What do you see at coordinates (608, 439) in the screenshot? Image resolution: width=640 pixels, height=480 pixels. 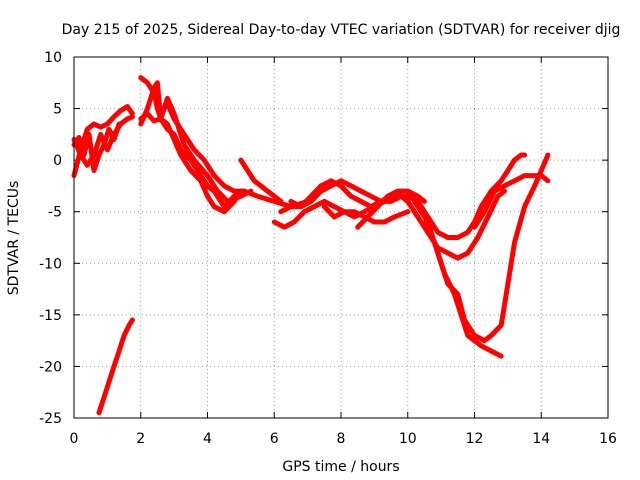 I see `x-tick-label: 16` at bounding box center [608, 439].